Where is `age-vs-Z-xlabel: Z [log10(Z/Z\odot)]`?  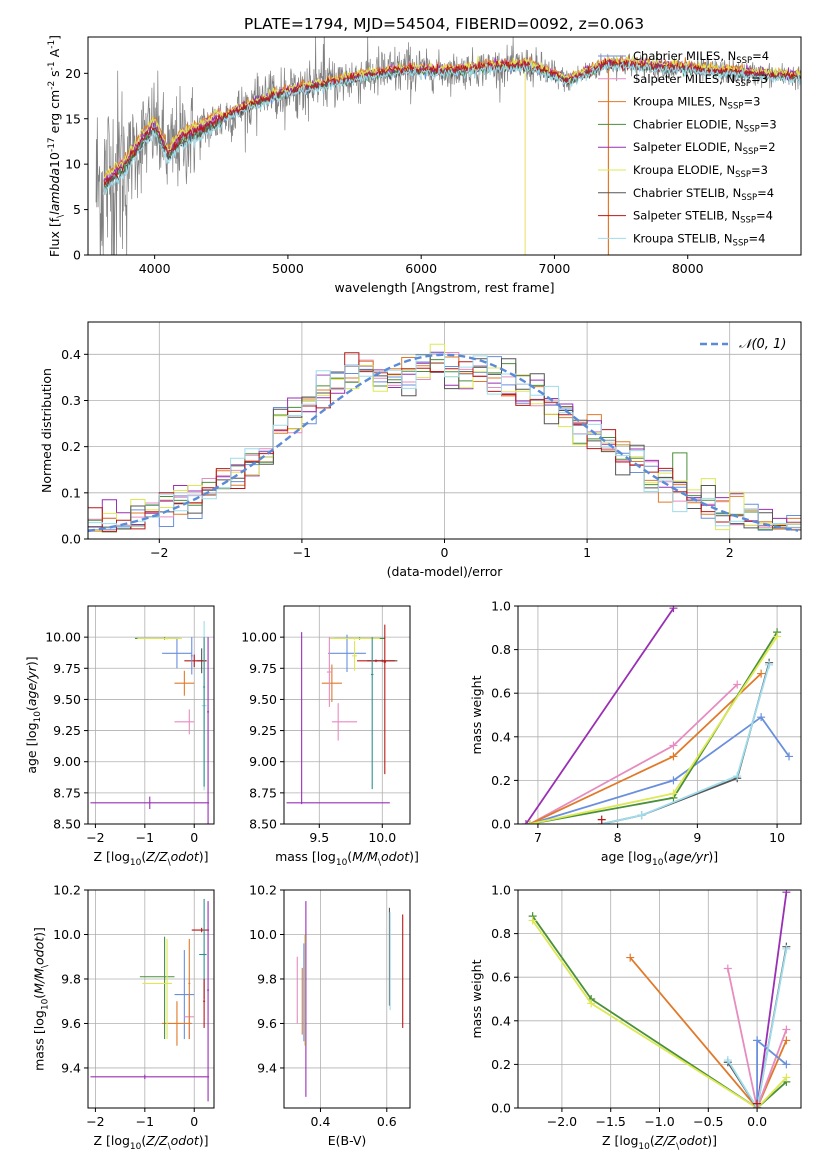
age-vs-Z-xlabel: Z [log10(Z/Z\odot)] is located at coordinates (150, 858).